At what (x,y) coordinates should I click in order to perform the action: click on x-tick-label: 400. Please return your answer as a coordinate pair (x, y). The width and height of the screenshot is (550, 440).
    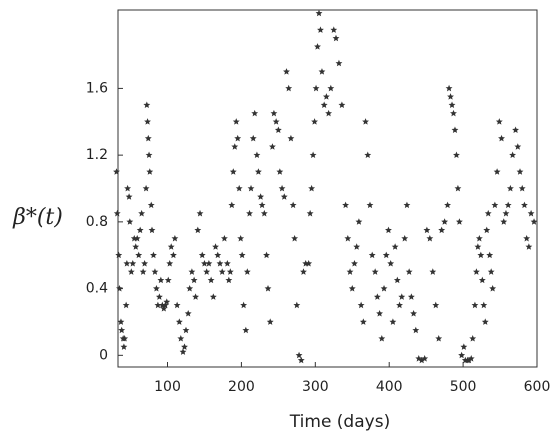
    Looking at the image, I should click on (389, 387).